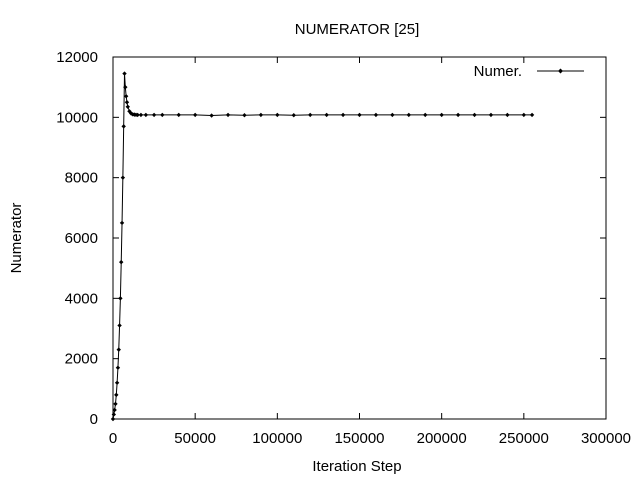 Image resolution: width=640 pixels, height=480 pixels. I want to click on x-axis-label: Iteration Step, so click(356, 466).